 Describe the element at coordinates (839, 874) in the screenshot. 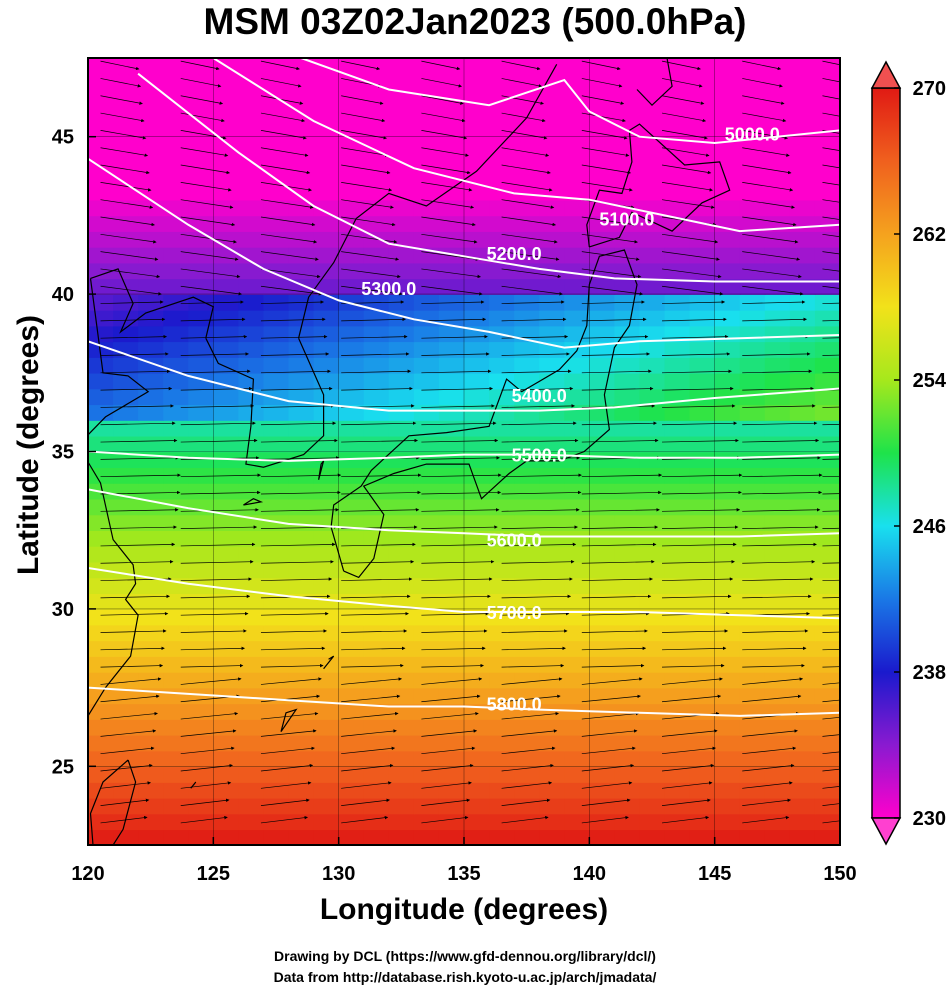

I see `x-tick-label: 150` at that location.